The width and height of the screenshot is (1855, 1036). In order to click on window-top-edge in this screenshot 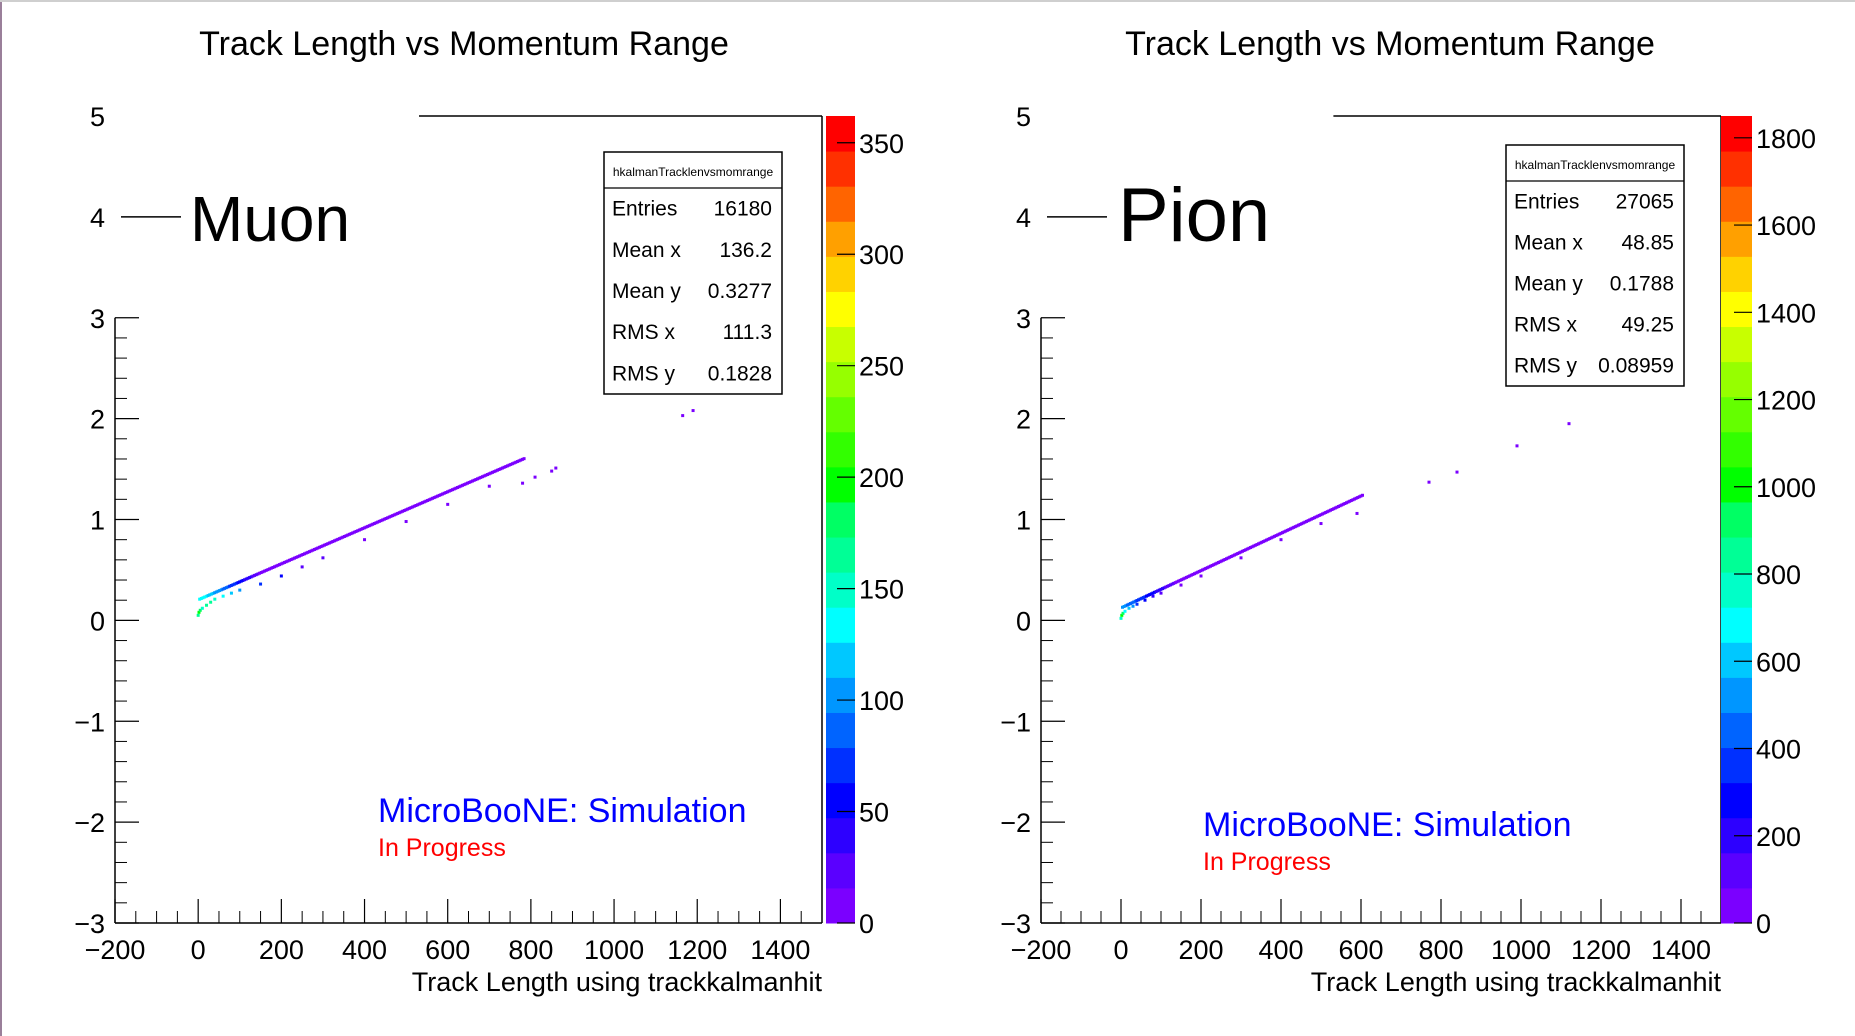, I will do `click(927, 1)`.